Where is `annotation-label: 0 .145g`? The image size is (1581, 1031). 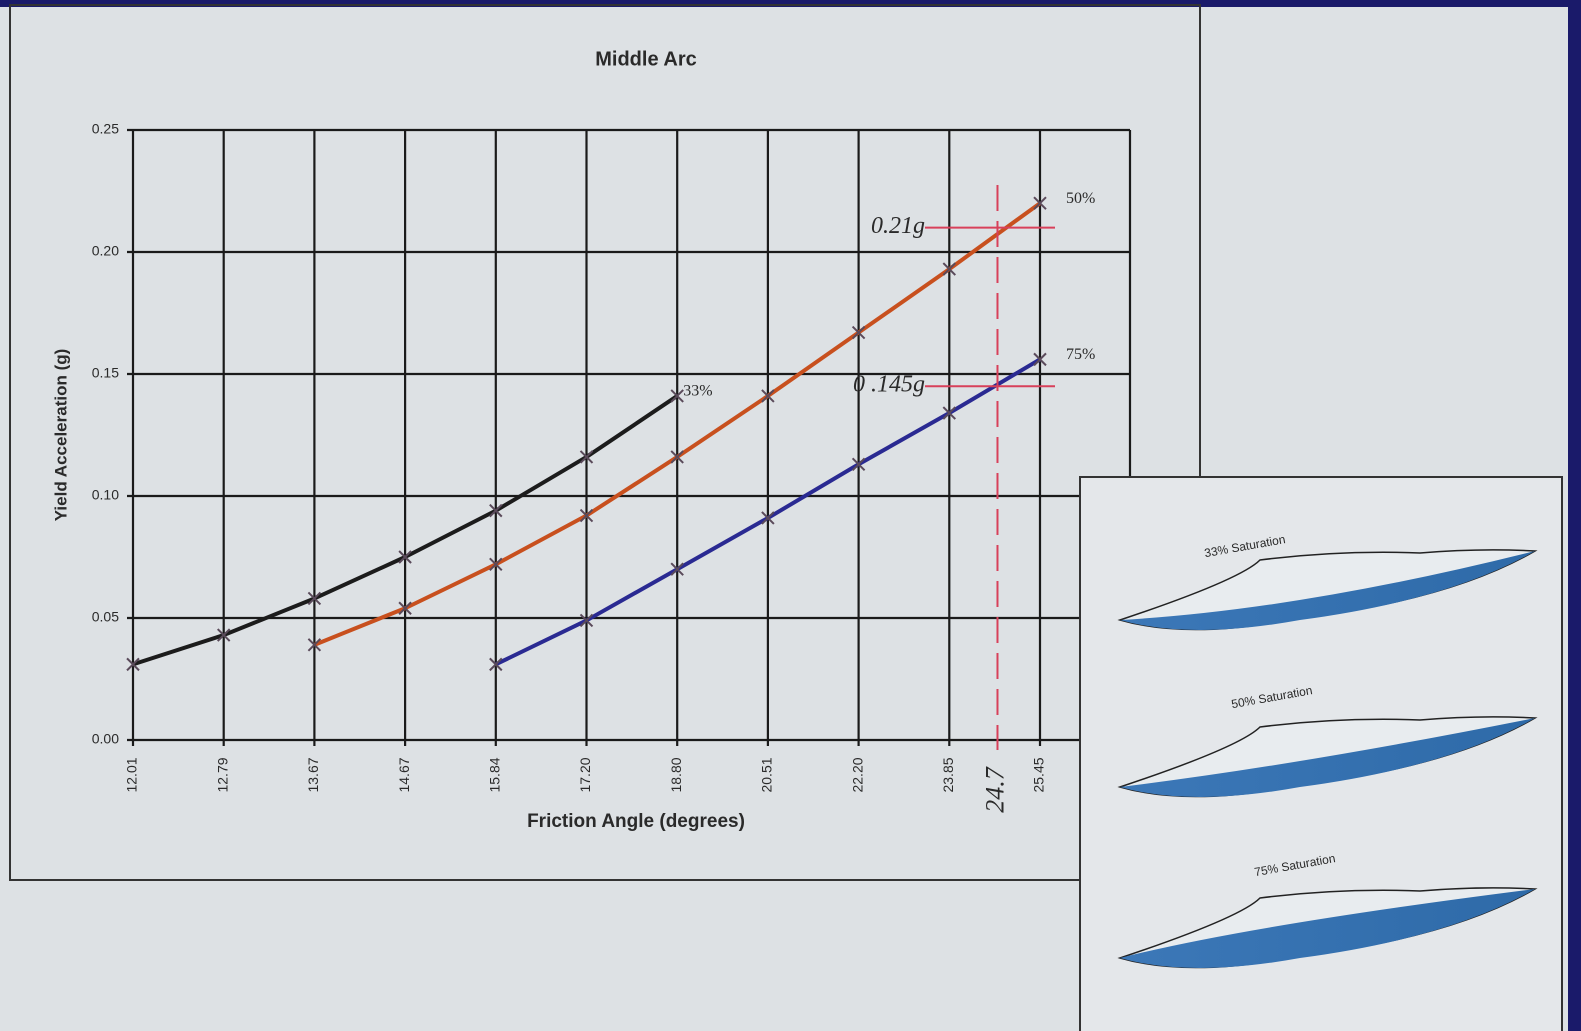 annotation-label: 0 .145g is located at coordinates (889, 385).